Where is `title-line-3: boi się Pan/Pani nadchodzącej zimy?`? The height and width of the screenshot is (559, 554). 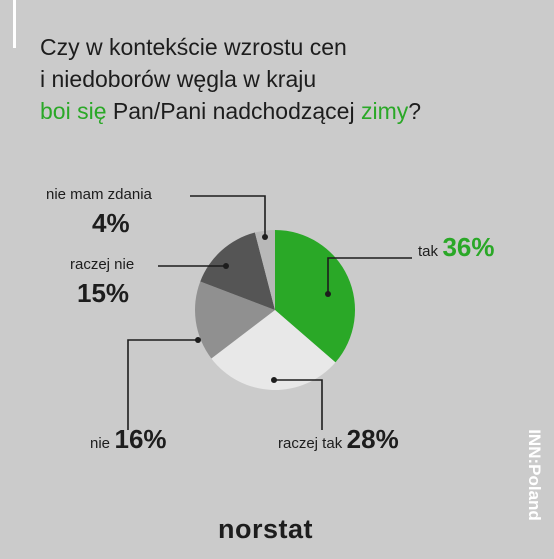
title-line-3: boi się Pan/Pani nadchodzącej zimy? is located at coordinates (280, 111).